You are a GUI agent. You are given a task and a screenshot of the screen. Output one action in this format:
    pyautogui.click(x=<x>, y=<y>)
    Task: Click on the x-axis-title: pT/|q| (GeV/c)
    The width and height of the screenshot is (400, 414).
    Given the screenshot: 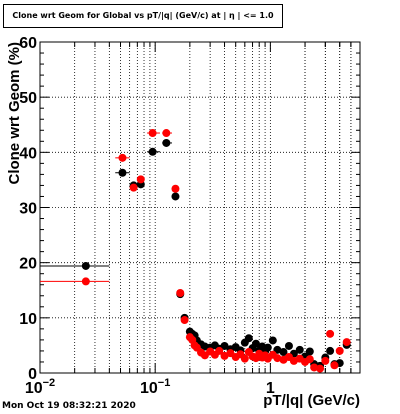 What is the action you would take?
    pyautogui.click(x=311, y=400)
    